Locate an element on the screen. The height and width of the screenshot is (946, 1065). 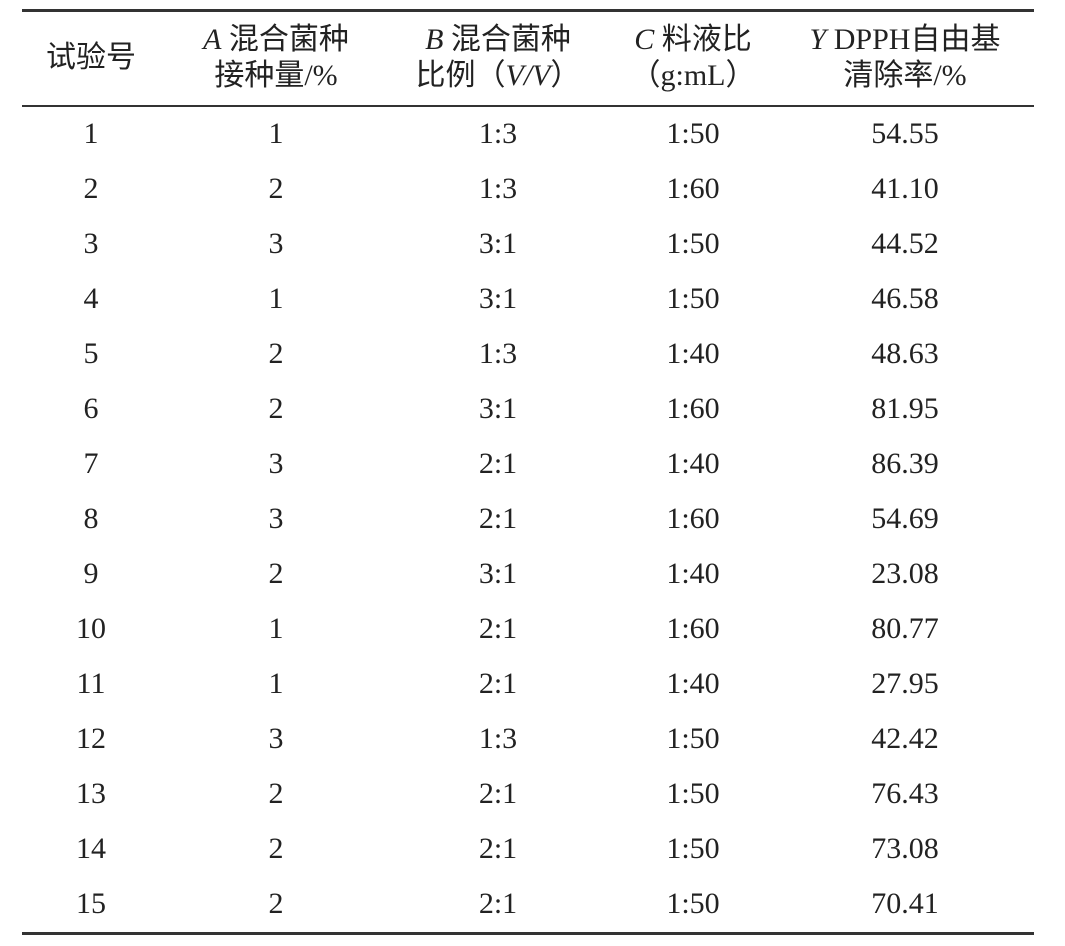
table-row: 14 2 2:1 1:50 73.08 is located at coordinates (532, 848).